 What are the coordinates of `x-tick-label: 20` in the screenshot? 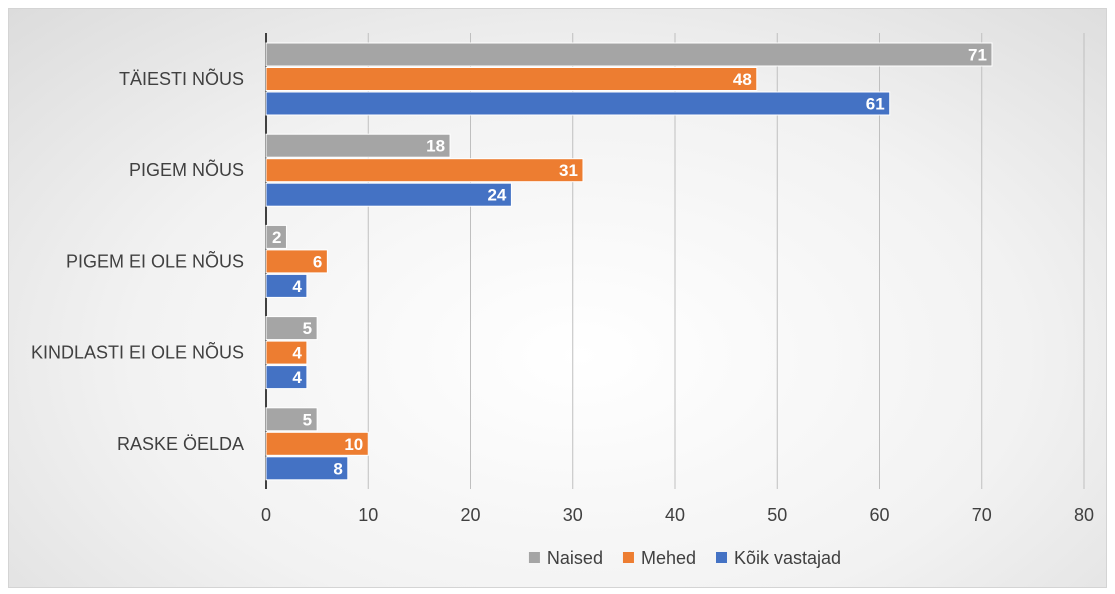 It's located at (470, 515).